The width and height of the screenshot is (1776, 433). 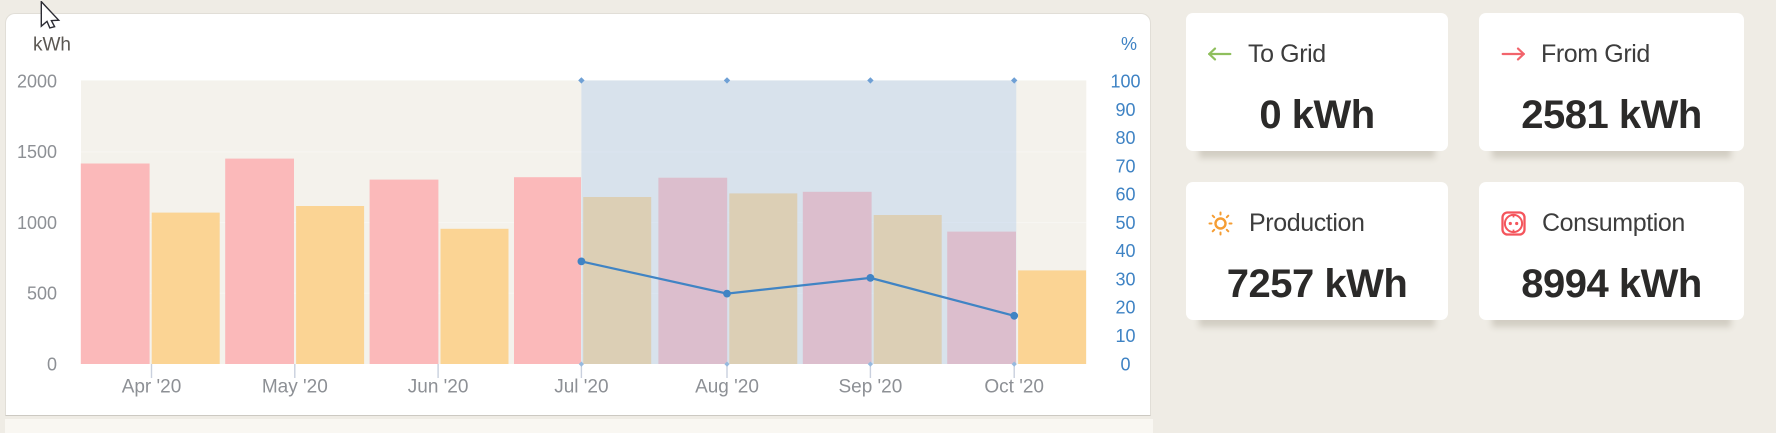 I want to click on svg-text: 40, so click(x=1125, y=251).